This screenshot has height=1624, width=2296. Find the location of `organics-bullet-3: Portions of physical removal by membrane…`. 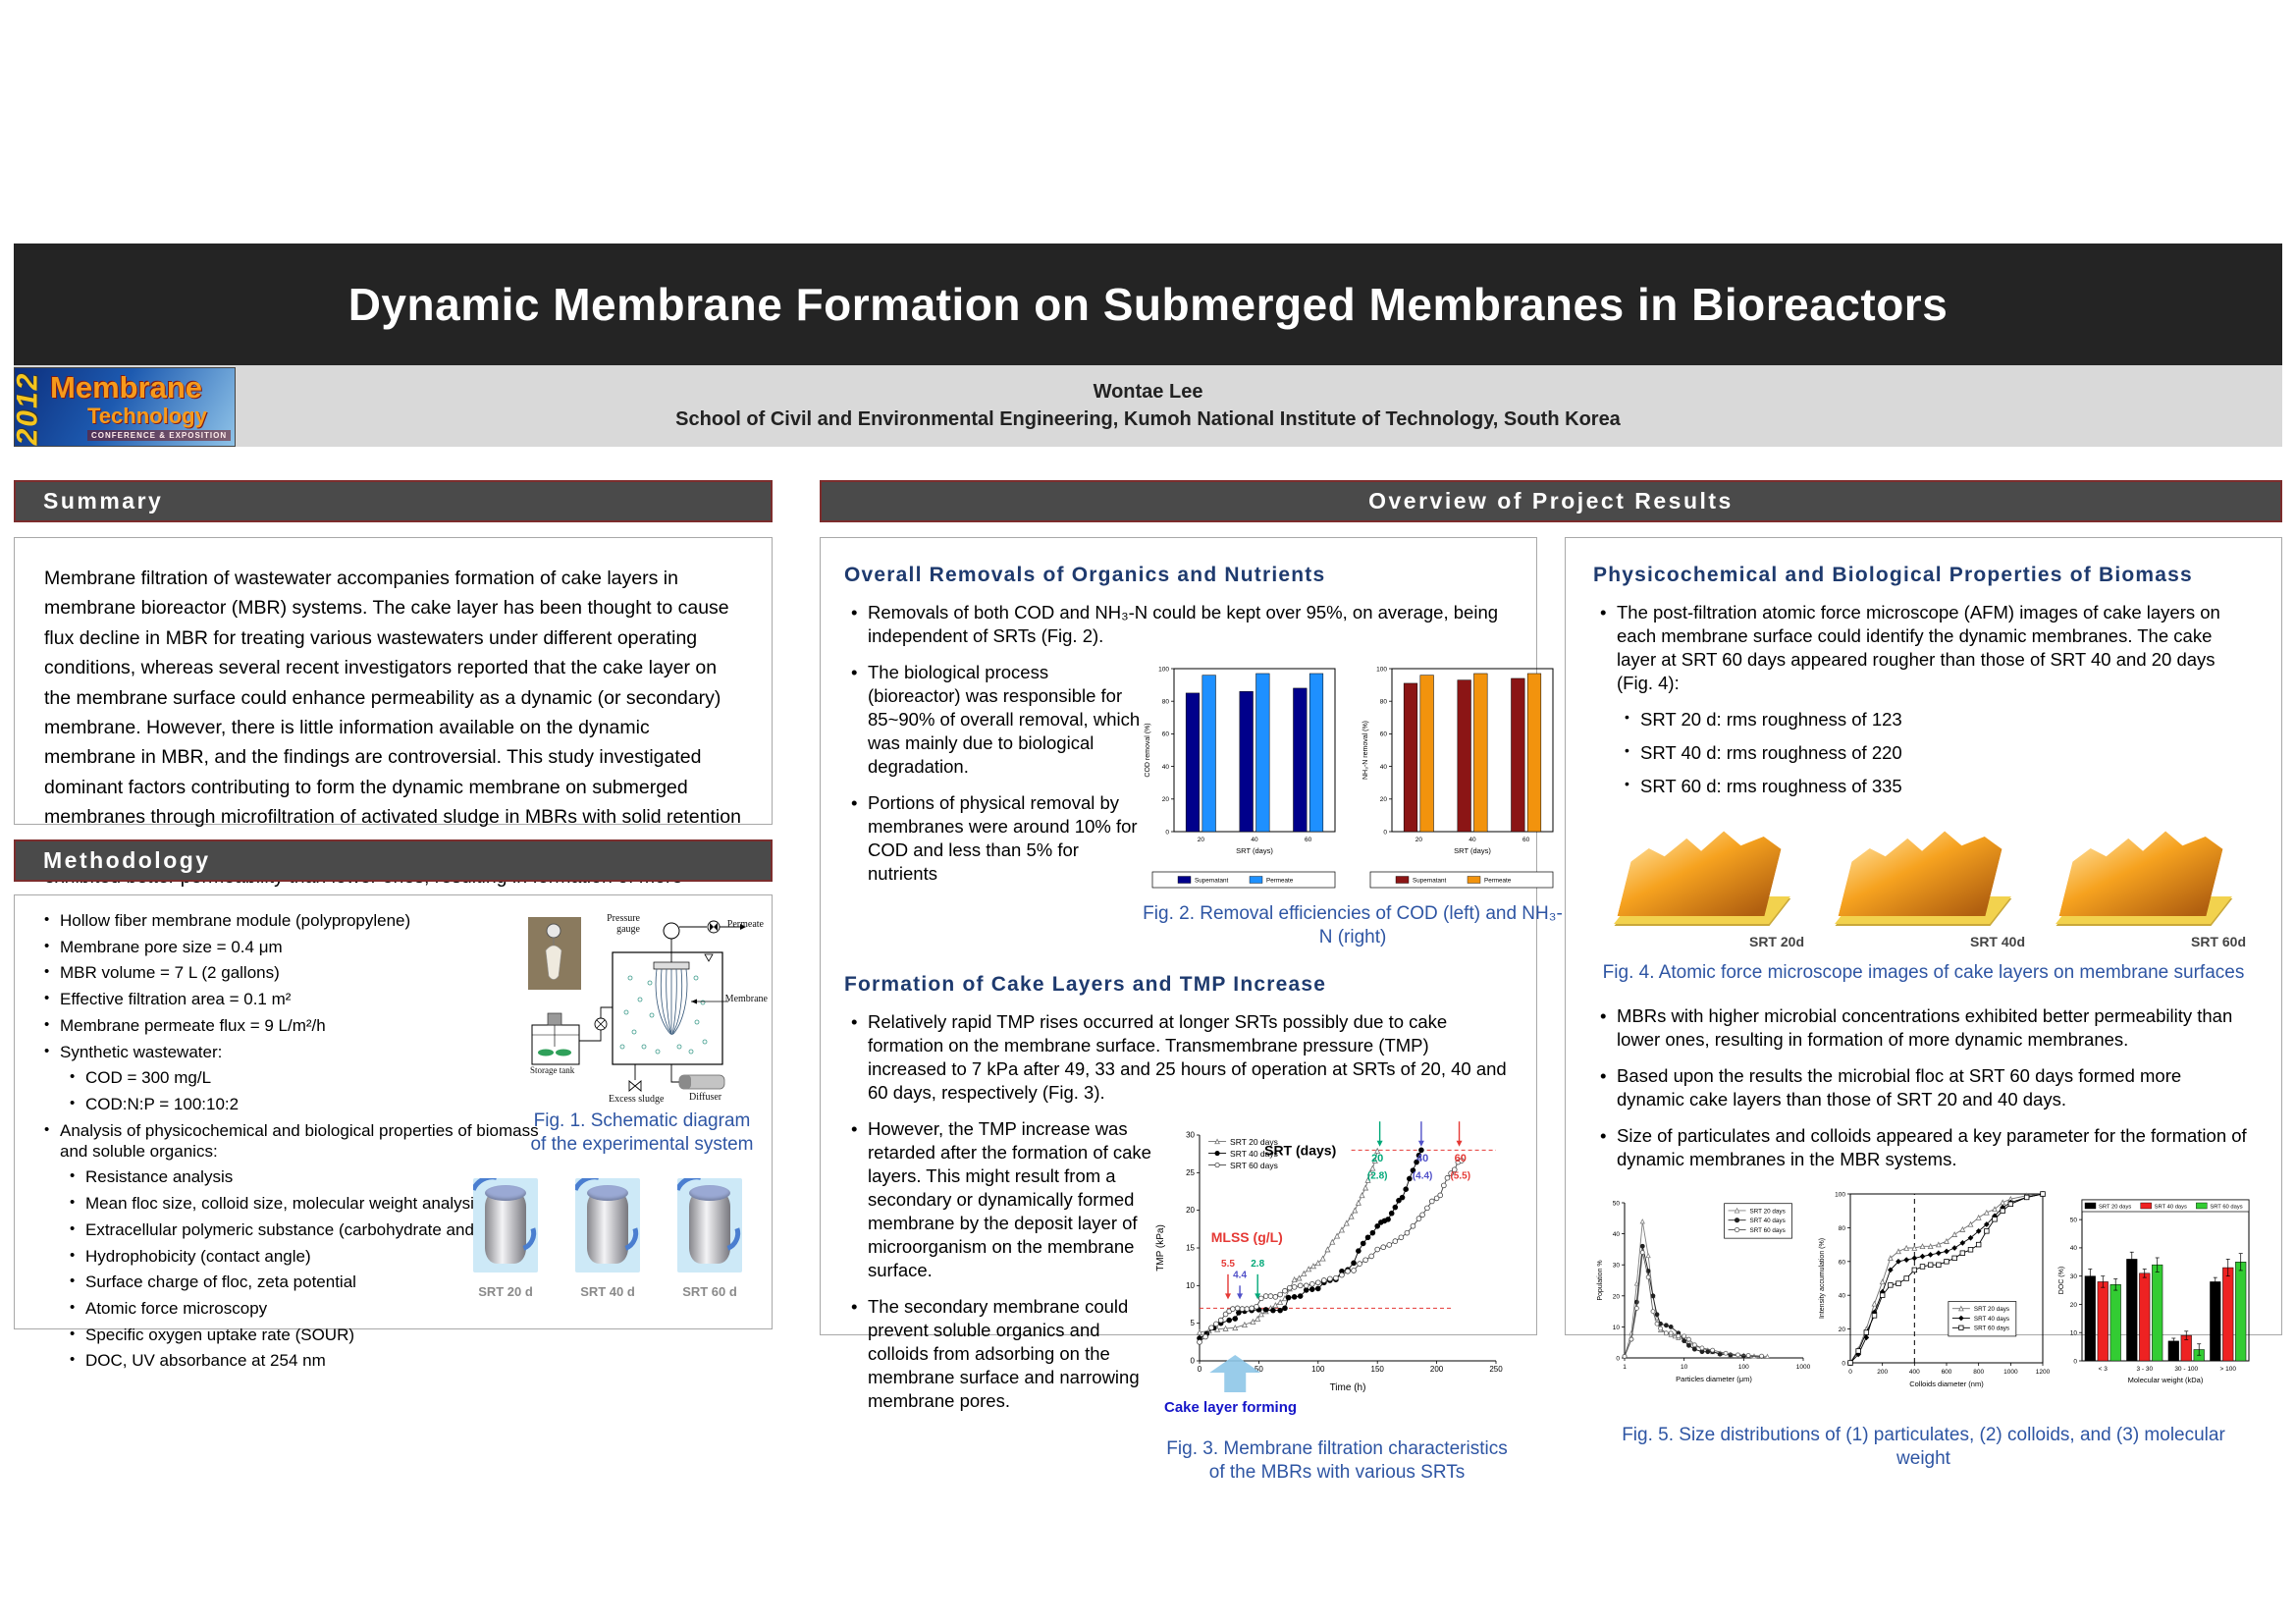

organics-bullet-3: Portions of physical removal by membrane… is located at coordinates (993, 838).